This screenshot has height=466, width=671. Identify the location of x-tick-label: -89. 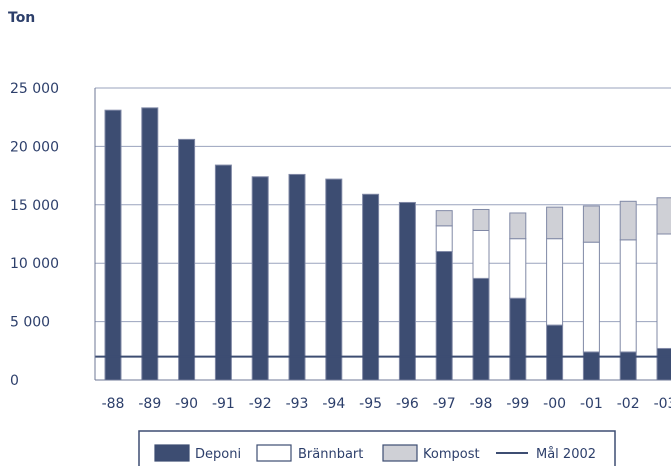
(149, 404).